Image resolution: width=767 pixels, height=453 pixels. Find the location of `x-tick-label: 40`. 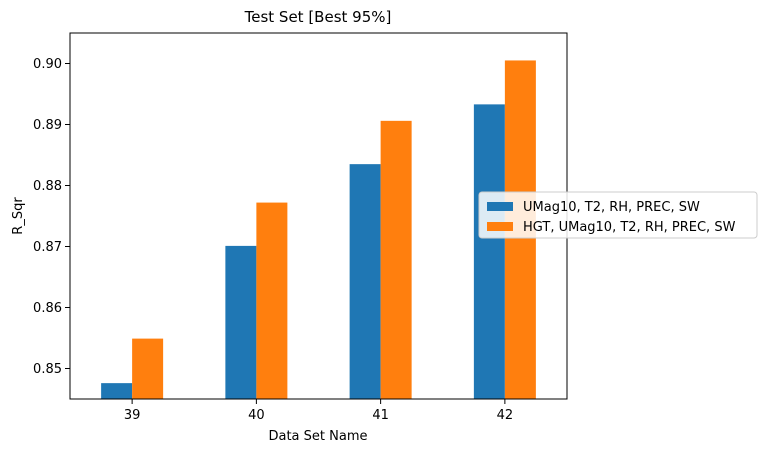

x-tick-label: 40 is located at coordinates (256, 415).